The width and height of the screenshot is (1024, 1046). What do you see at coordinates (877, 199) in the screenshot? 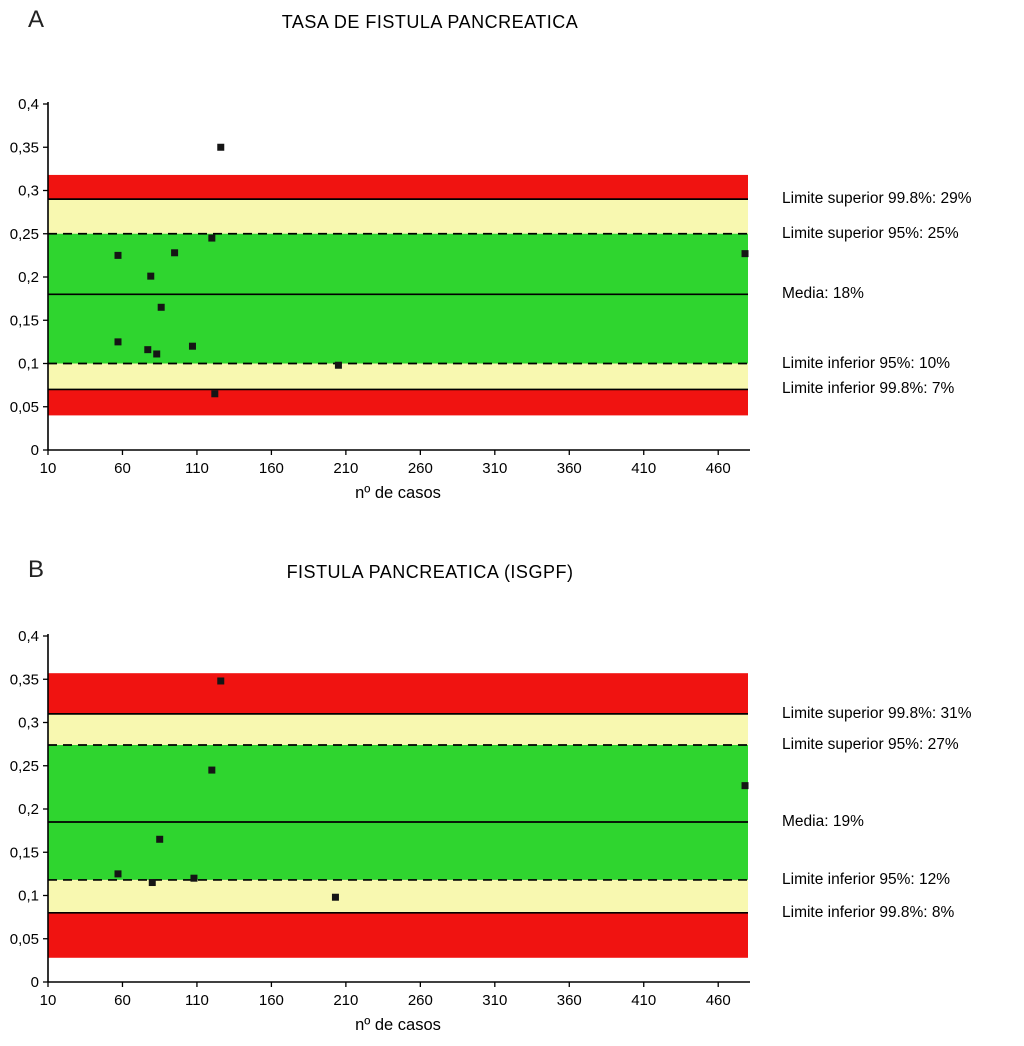
I see `limit-label-upper-998: Limite superior 99.8%: 29%` at bounding box center [877, 199].